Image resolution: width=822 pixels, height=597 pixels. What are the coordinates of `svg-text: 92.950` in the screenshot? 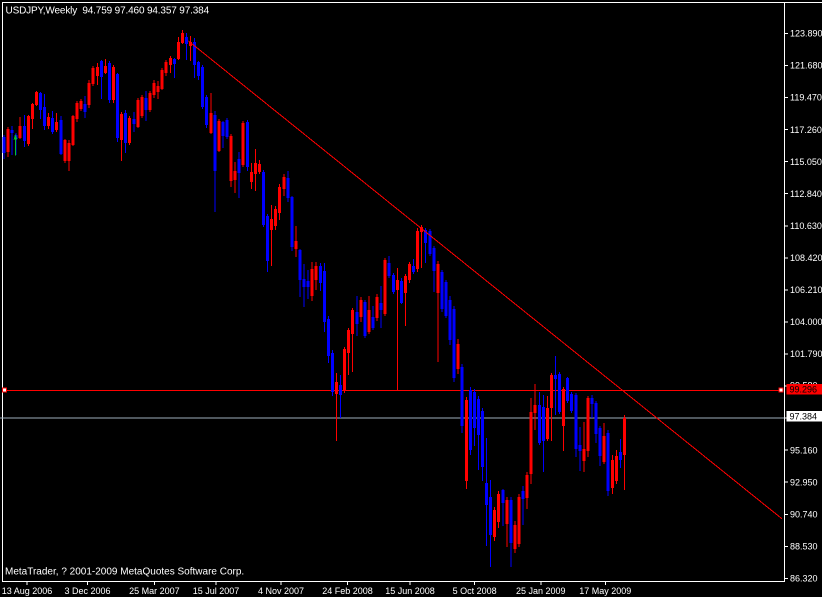 It's located at (804, 482).